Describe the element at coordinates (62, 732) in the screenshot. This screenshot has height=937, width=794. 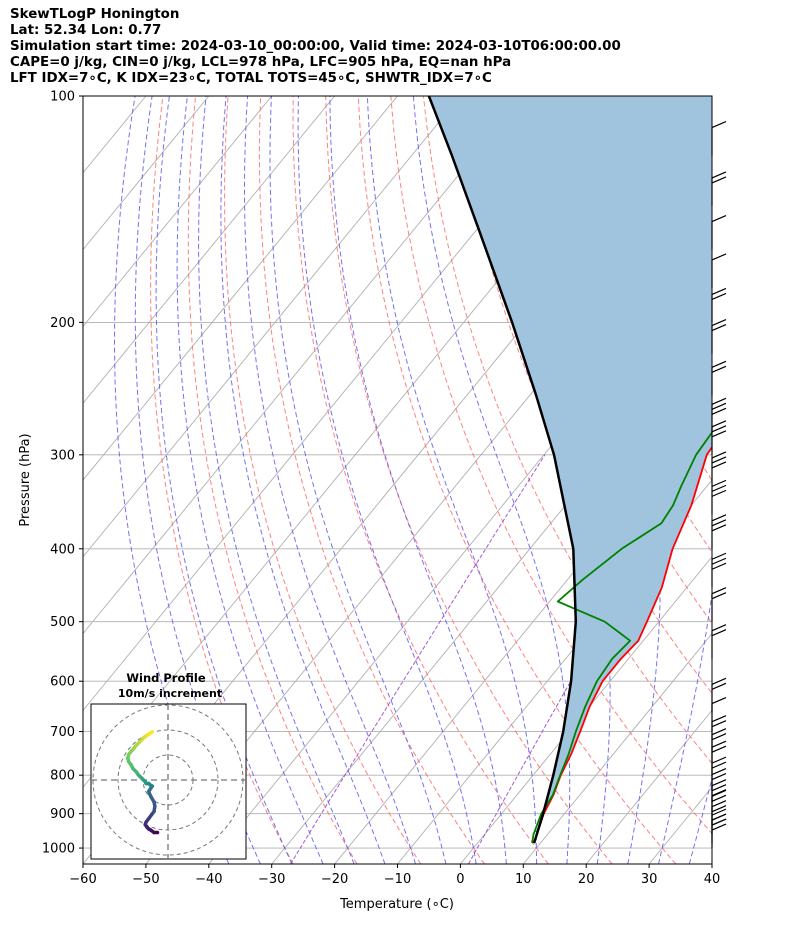
I see `y-tick-label: 700` at that location.